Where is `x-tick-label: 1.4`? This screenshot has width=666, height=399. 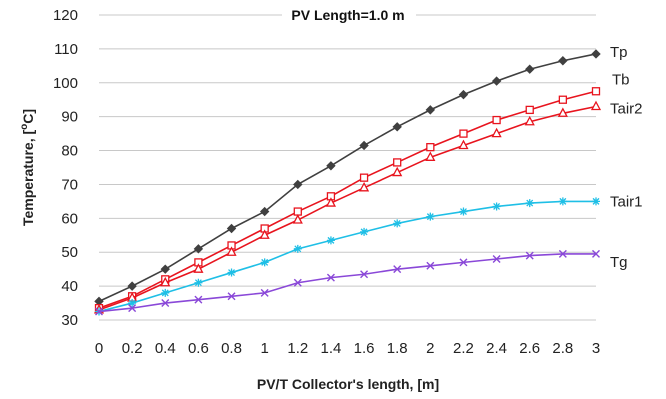
x-tick-label: 1.4 is located at coordinates (331, 348).